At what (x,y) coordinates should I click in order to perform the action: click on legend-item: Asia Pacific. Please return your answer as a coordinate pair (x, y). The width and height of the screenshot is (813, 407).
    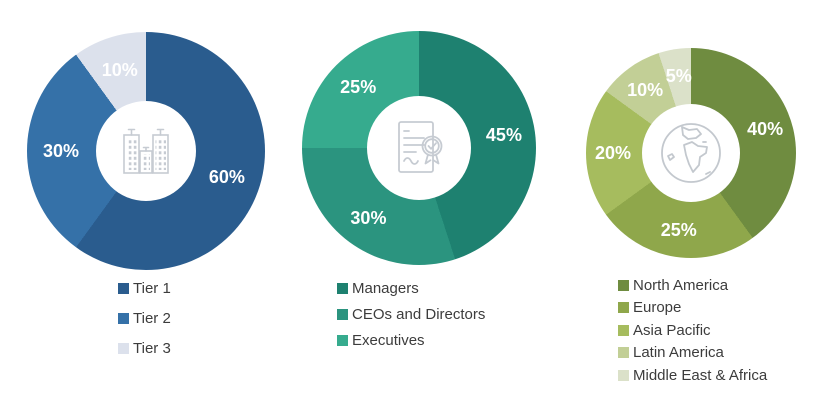
    Looking at the image, I should click on (692, 330).